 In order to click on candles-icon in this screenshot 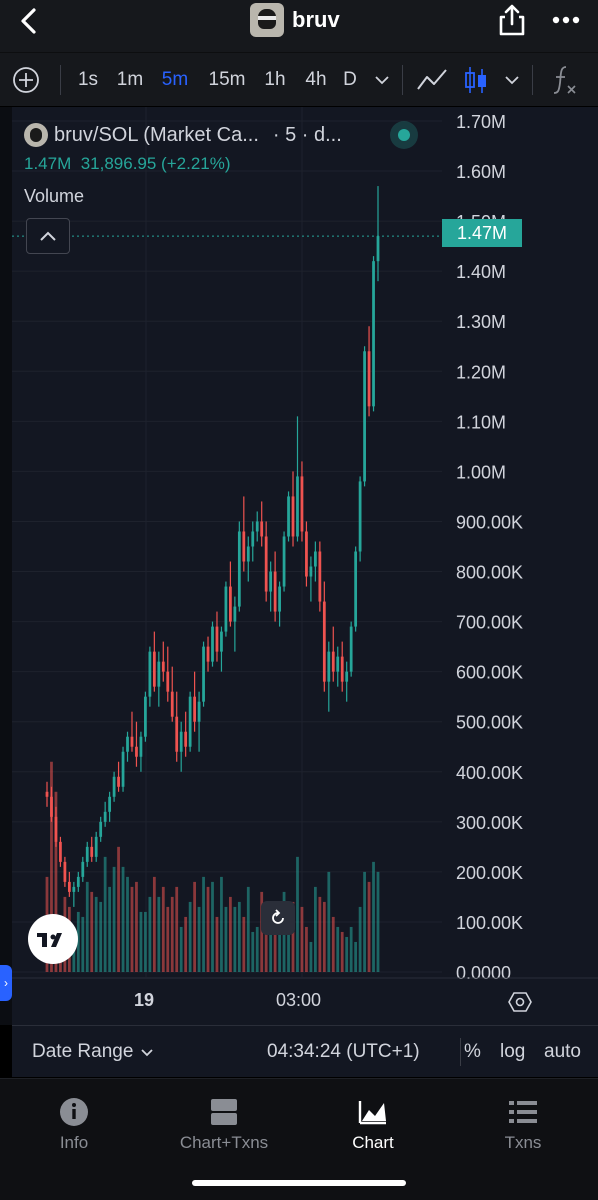, I will do `click(476, 80)`.